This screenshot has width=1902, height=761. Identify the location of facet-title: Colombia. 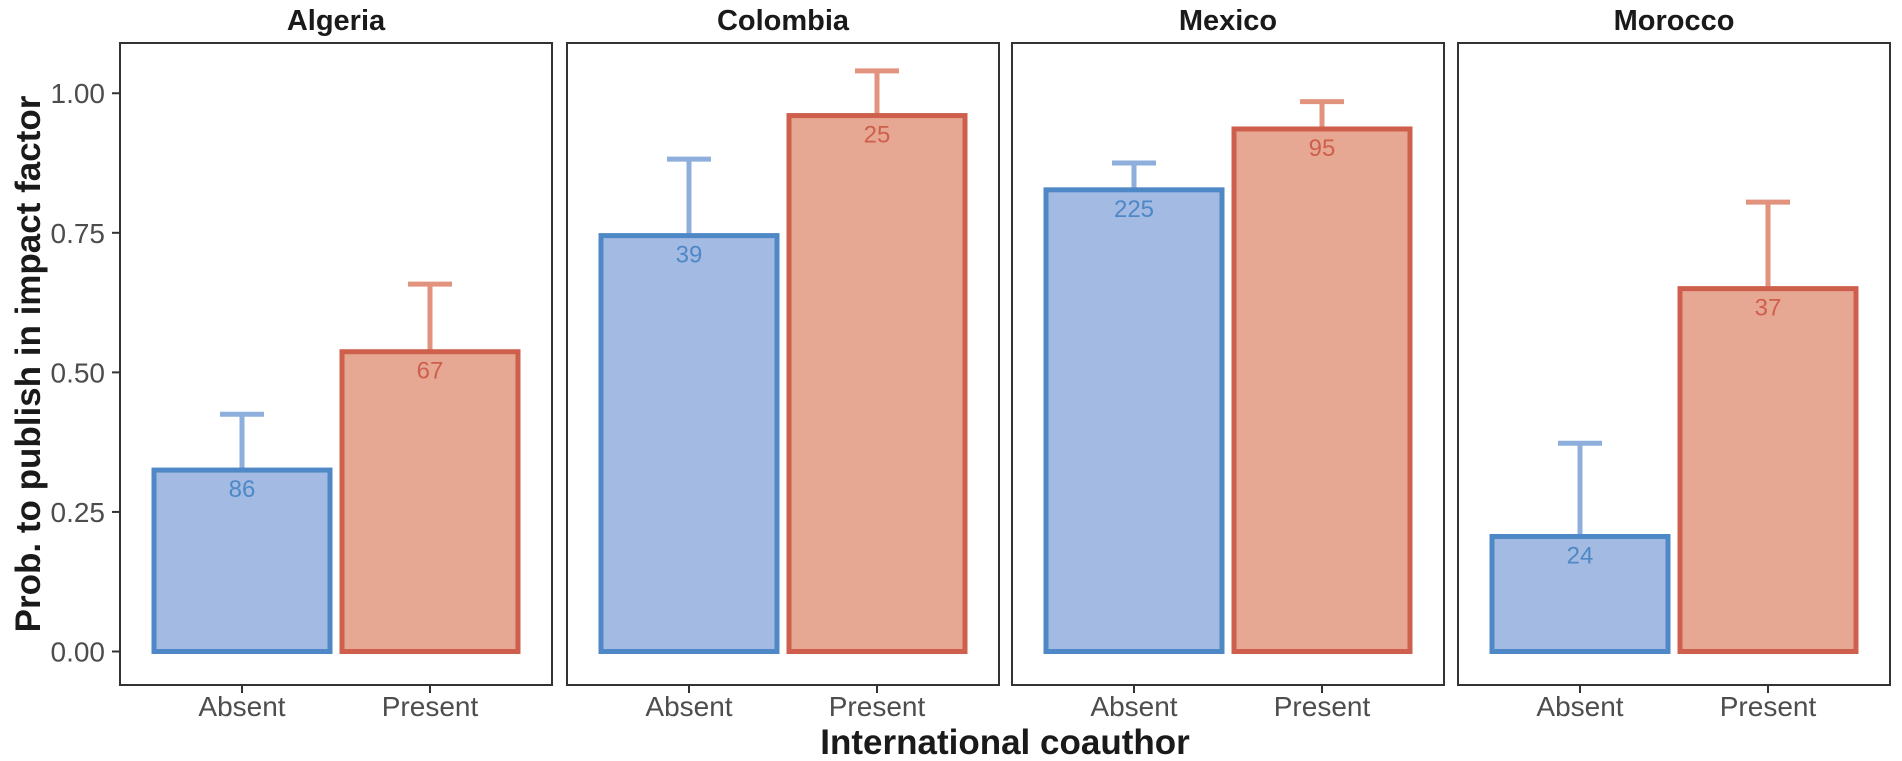
(783, 21).